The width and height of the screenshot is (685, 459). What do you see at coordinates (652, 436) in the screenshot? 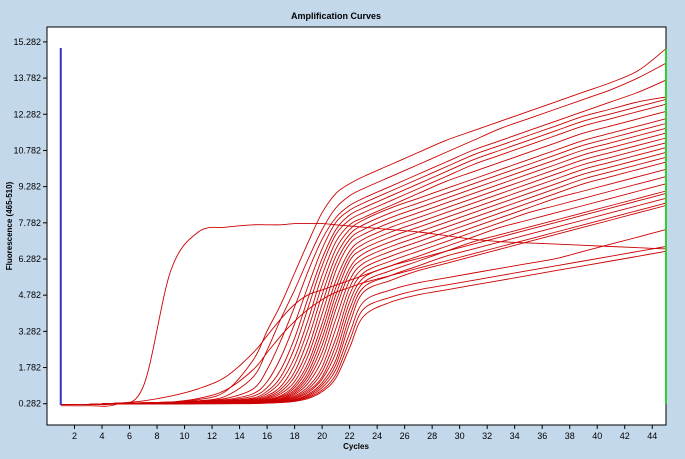
I see `x-tick-label: 44` at bounding box center [652, 436].